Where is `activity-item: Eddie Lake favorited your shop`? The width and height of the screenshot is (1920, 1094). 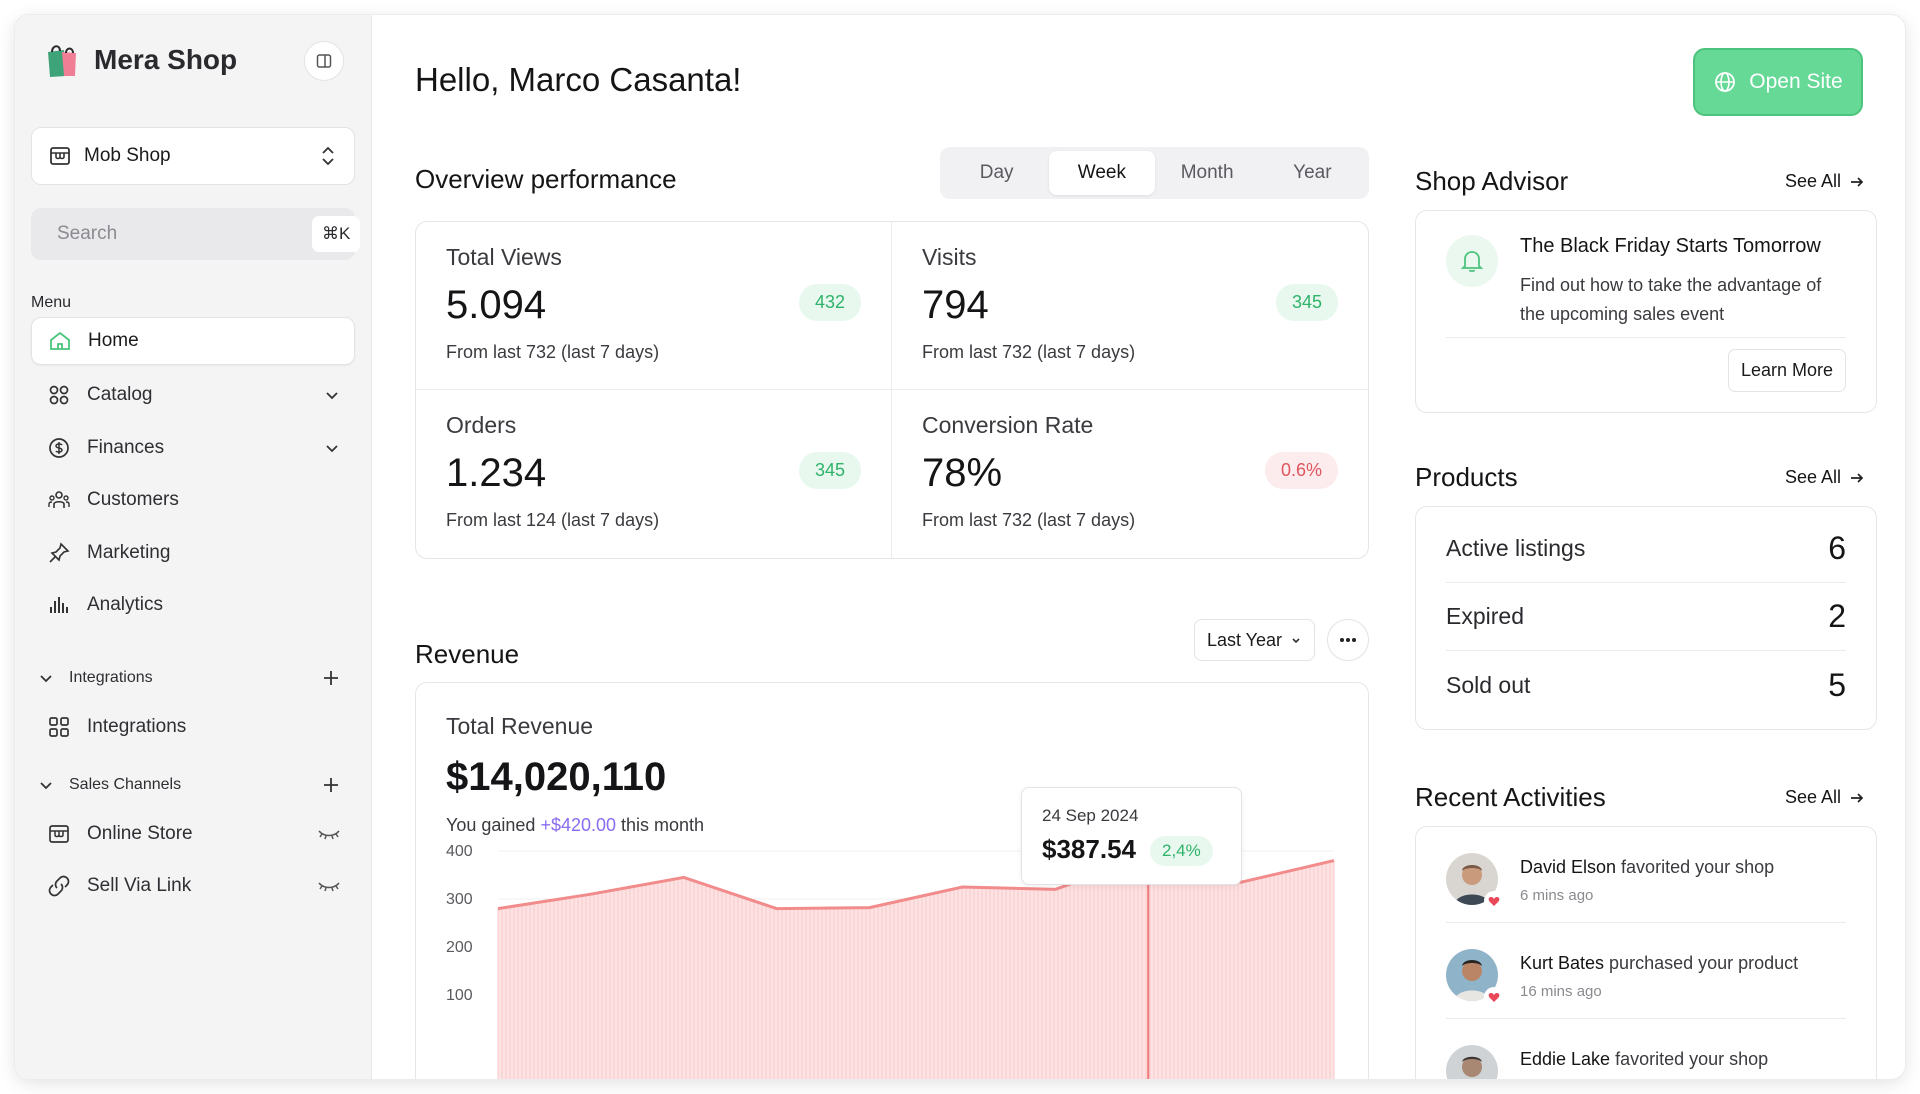 activity-item: Eddie Lake favorited your shop is located at coordinates (1646, 1049).